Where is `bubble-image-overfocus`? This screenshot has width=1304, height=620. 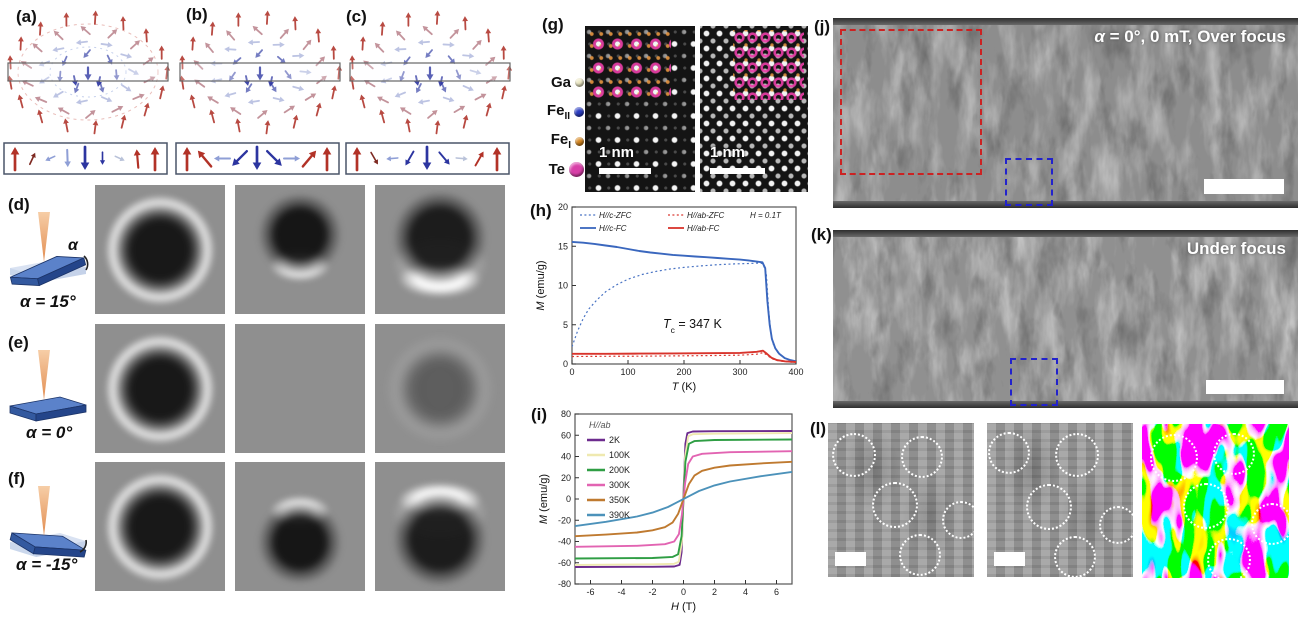
bubble-image-overfocus is located at coordinates (901, 500).